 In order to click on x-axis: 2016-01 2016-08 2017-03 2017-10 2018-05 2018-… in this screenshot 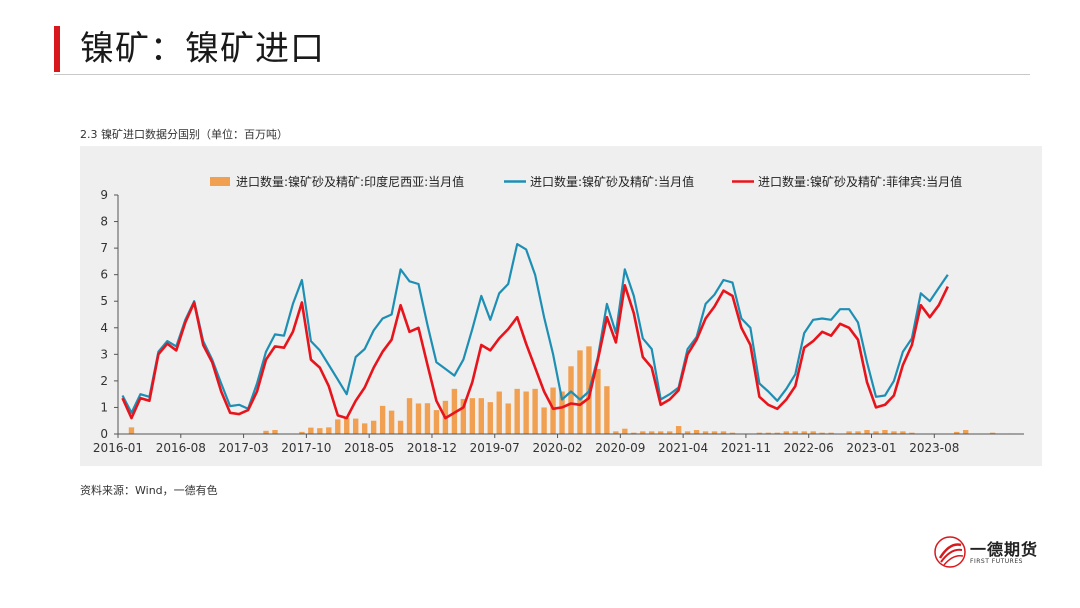, I will do `click(558, 444)`.